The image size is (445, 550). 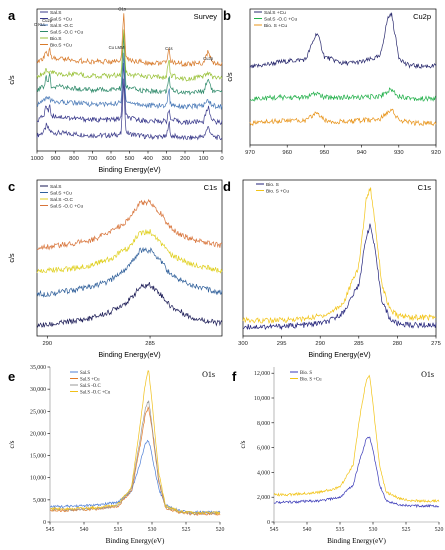 I want to click on x-tick-label: 100, so click(x=204, y=159).